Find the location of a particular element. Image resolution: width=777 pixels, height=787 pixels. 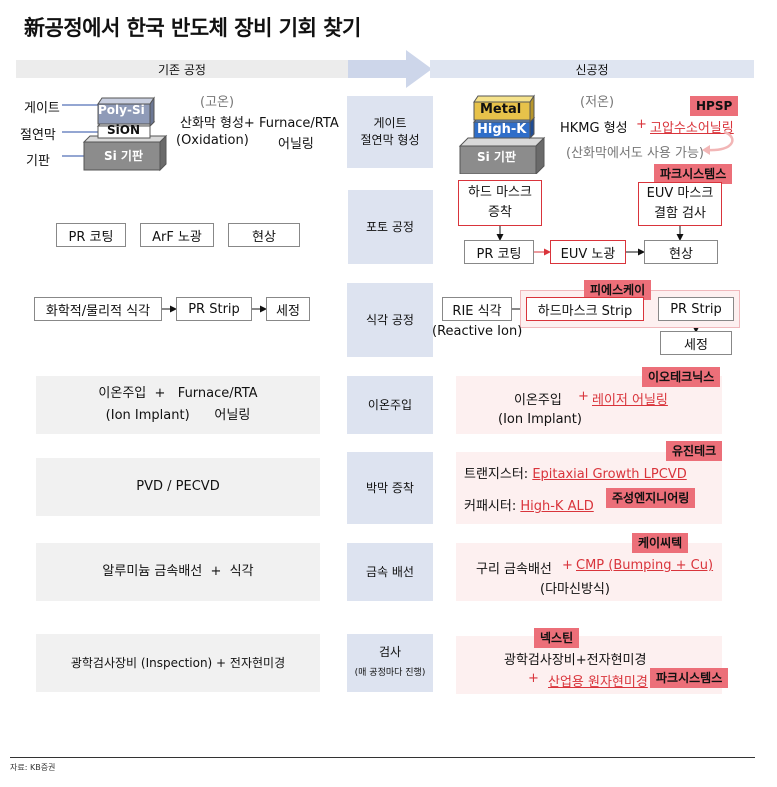

node-pr-strip: PR Strip is located at coordinates (214, 309).